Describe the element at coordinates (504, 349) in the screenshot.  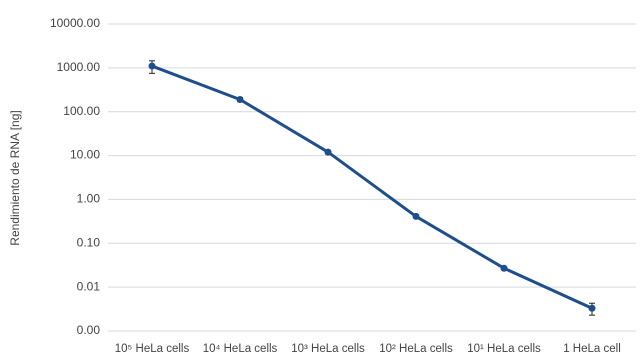
I see `x-tick-label: 10¹ HeLa cells` at that location.